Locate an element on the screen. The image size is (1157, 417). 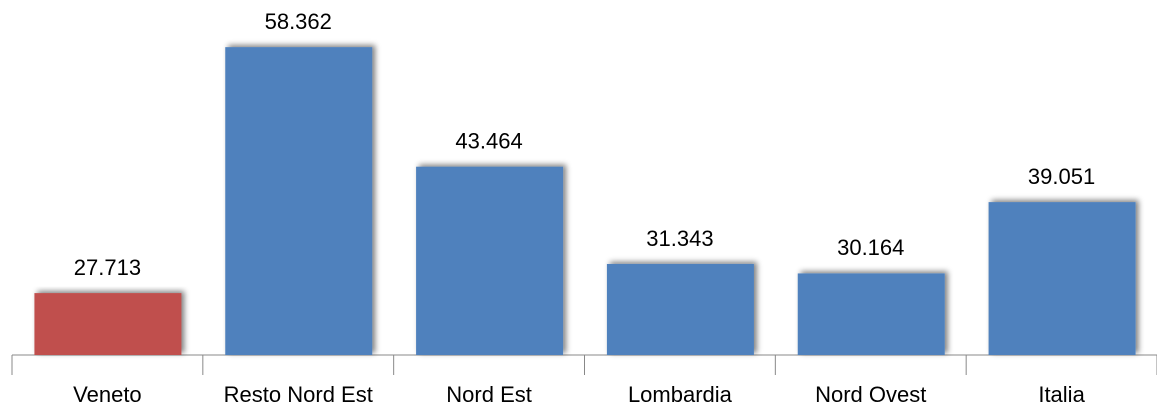
value-label: 39.051 is located at coordinates (1061, 176).